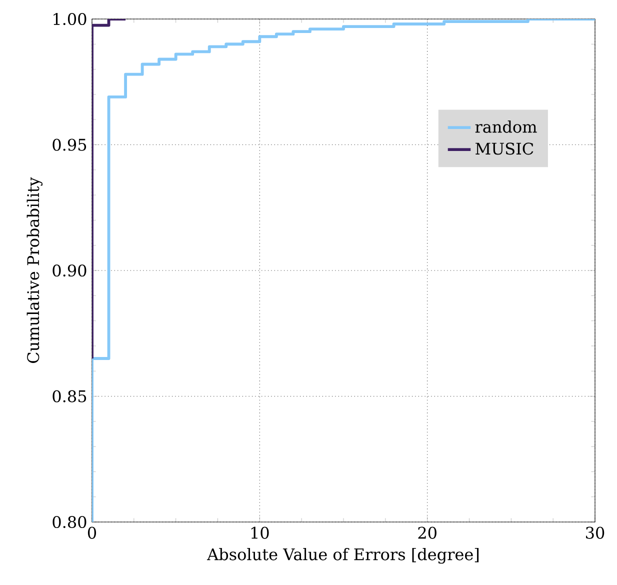 The height and width of the screenshot is (585, 617). What do you see at coordinates (34, 270) in the screenshot?
I see `y-axis-title: Cumulative Probability` at bounding box center [34, 270].